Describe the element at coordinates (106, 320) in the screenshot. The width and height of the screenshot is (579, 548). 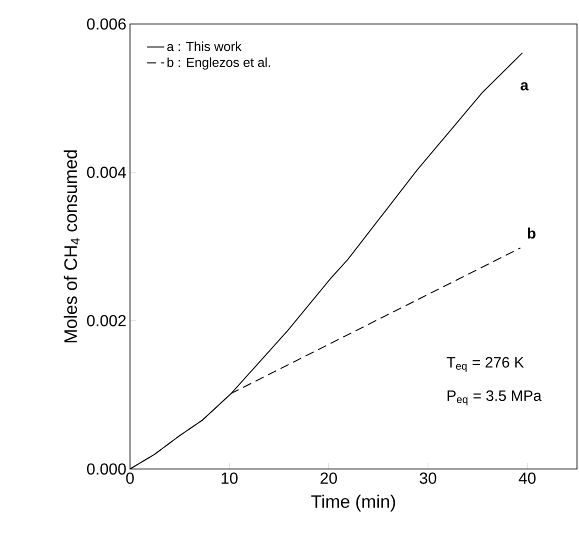
I see `y-tick-label: 0.002` at that location.